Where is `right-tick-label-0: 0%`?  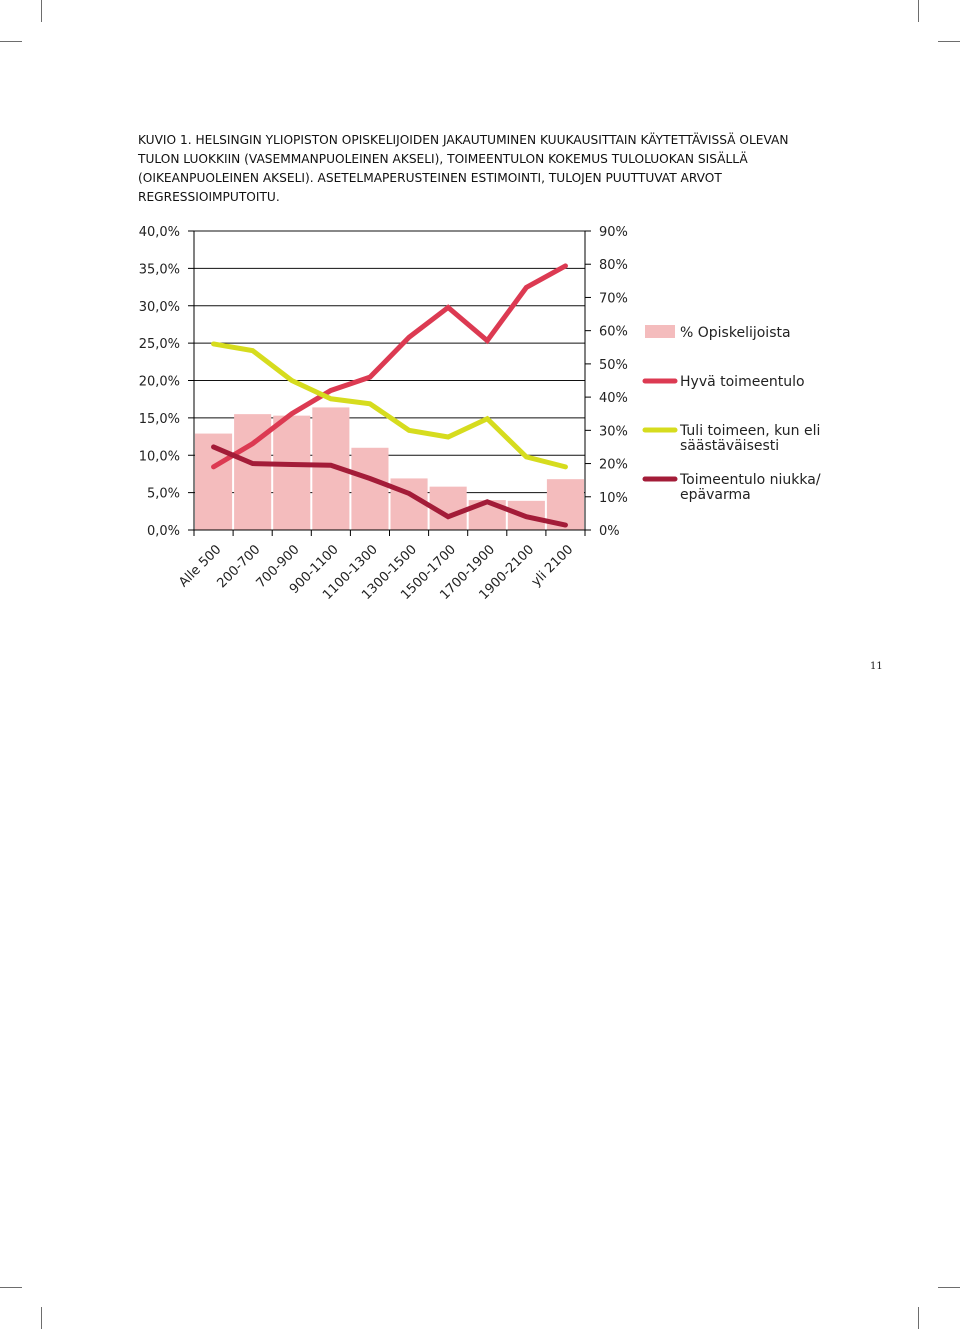 right-tick-label-0: 0% is located at coordinates (609, 531).